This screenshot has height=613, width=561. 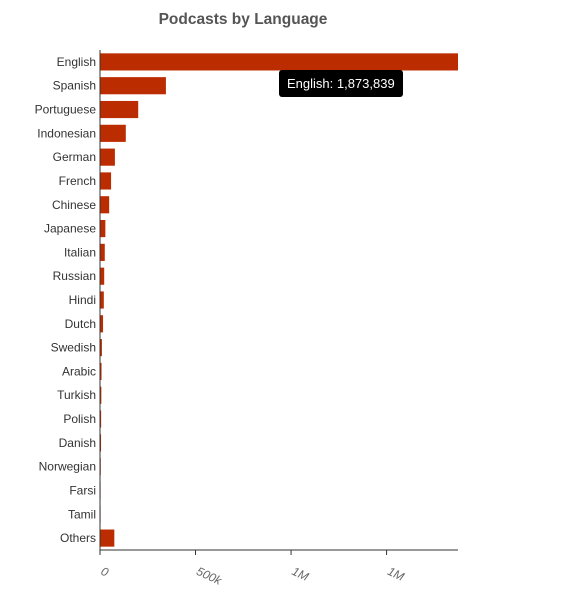 I want to click on category-label: Italian, so click(x=80, y=252).